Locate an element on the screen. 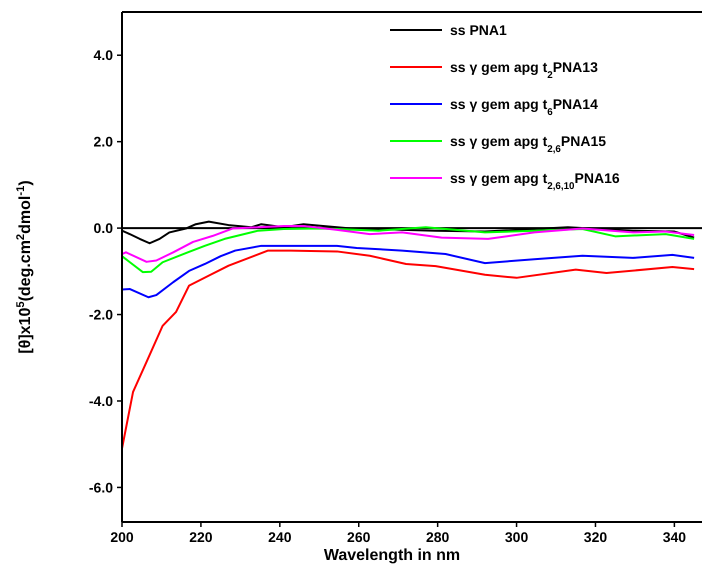  x-tick-label: 300 is located at coordinates (516, 537).